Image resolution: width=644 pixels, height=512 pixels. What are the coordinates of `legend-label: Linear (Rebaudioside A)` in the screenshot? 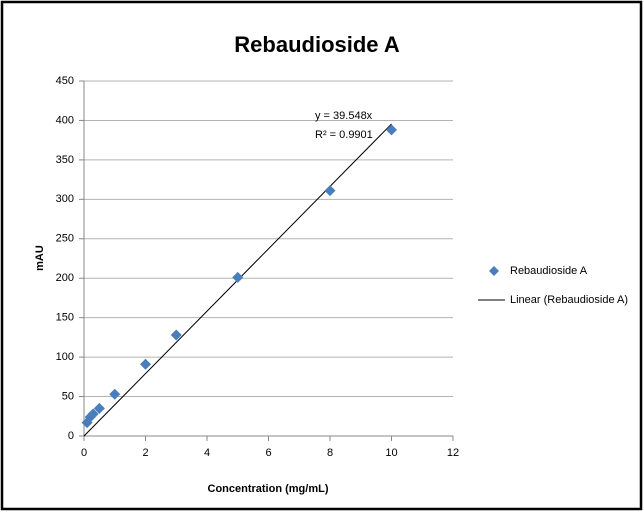 It's located at (569, 300).